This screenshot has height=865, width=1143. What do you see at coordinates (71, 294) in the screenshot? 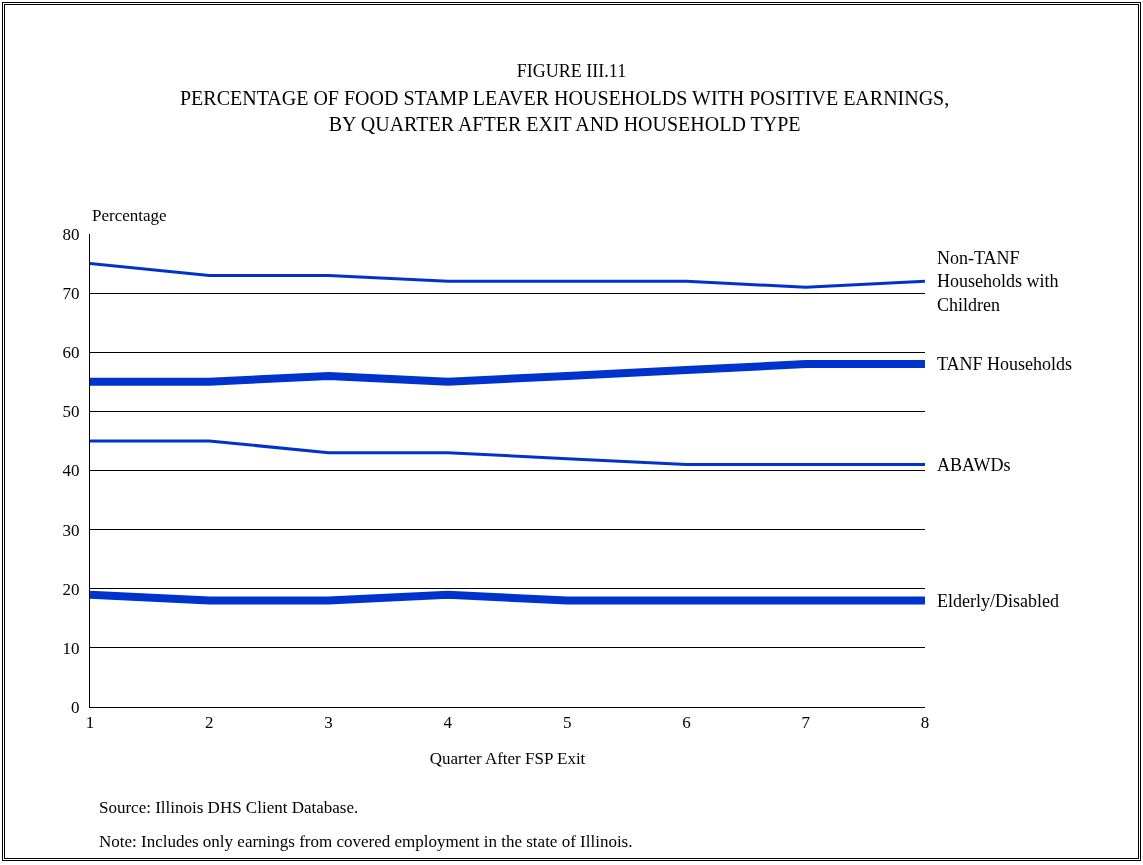
I see `y-tick-label: 70` at bounding box center [71, 294].